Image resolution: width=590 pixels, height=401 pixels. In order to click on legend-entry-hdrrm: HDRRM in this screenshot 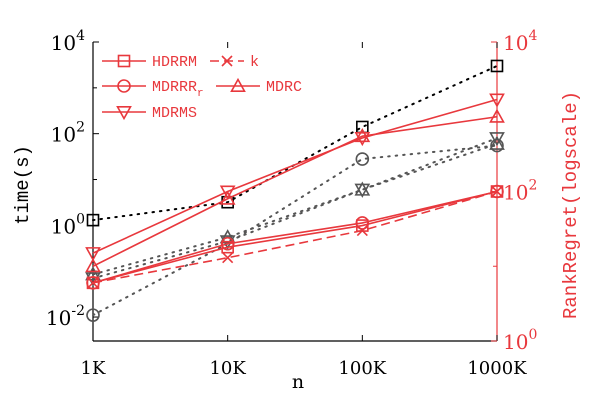, I will do `click(149, 62)`.